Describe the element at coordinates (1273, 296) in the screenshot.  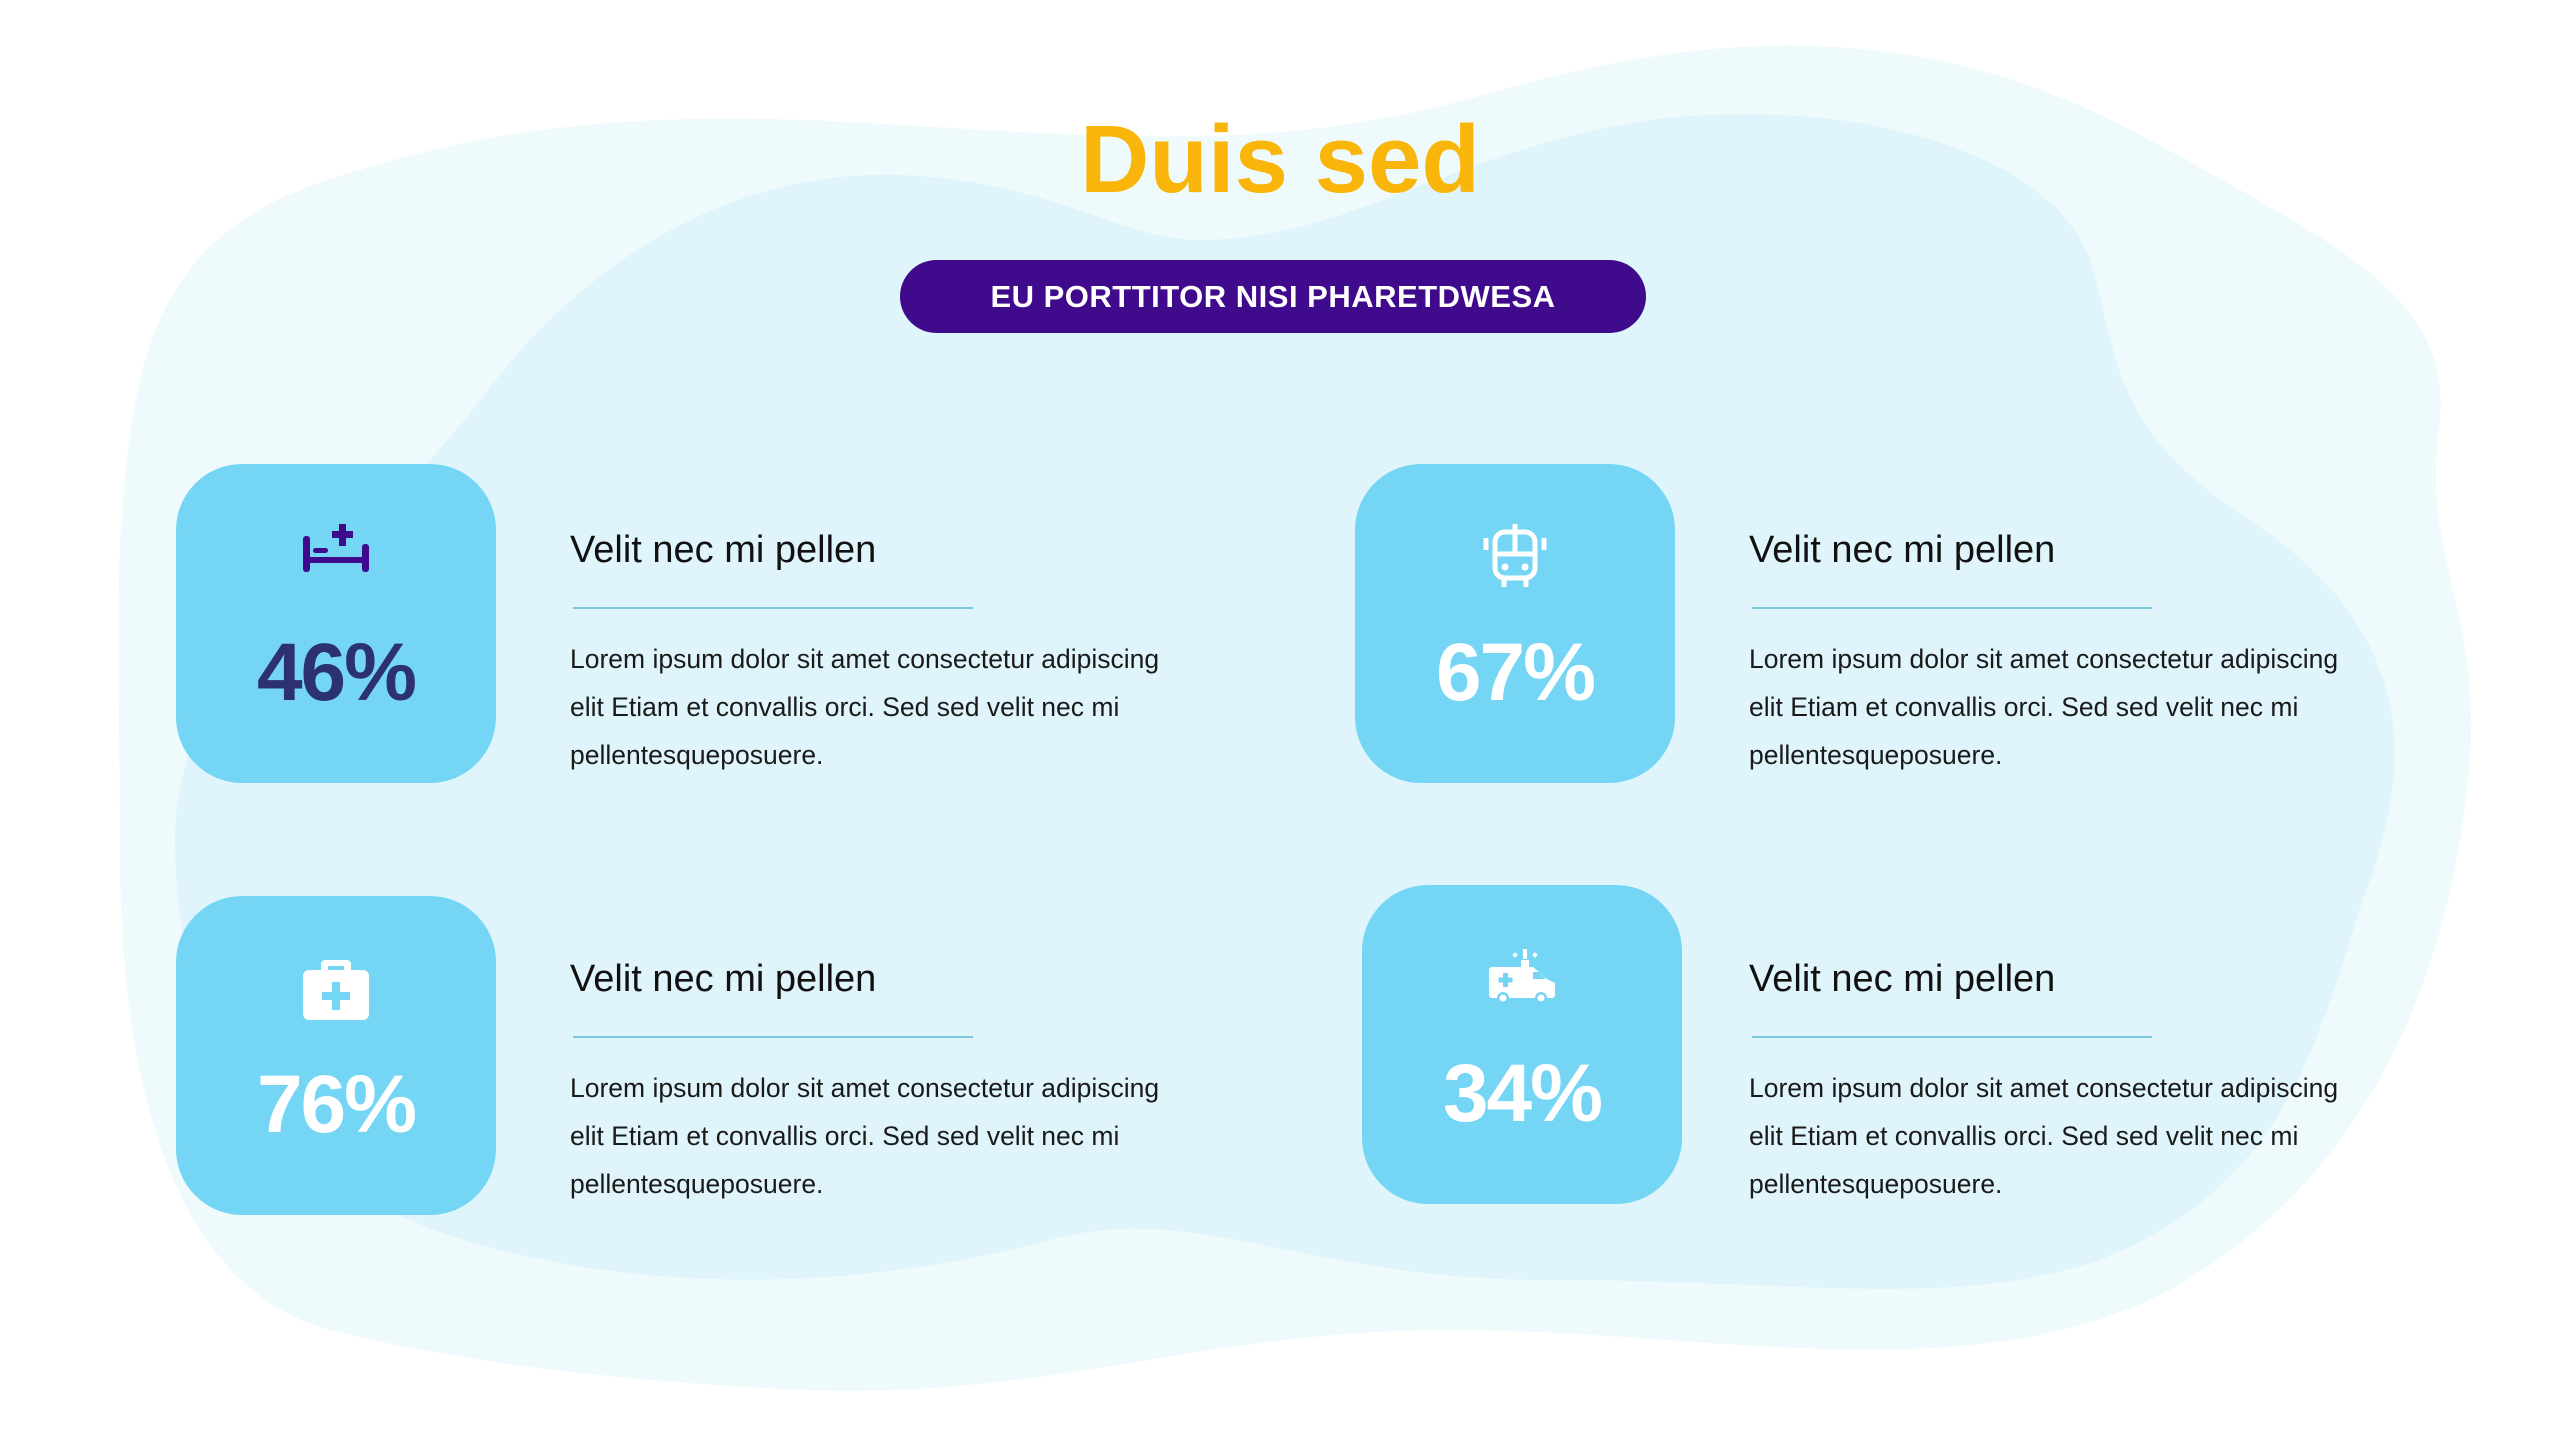
I see `subtitle-pill: EU PORTTITOR NISI PHARETDWESA` at that location.